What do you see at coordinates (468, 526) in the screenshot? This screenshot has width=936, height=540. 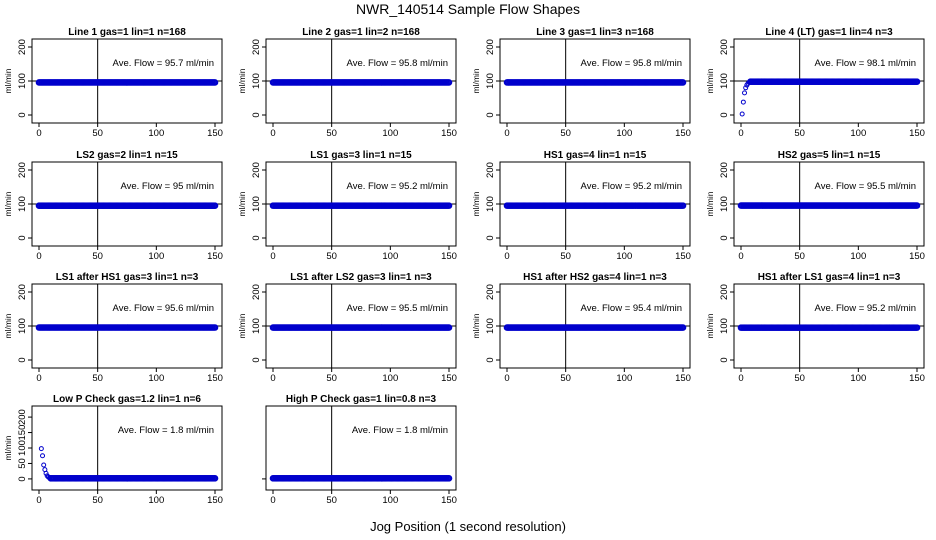 I see `x-axis-label: Jog Position (1 second resolution)` at bounding box center [468, 526].